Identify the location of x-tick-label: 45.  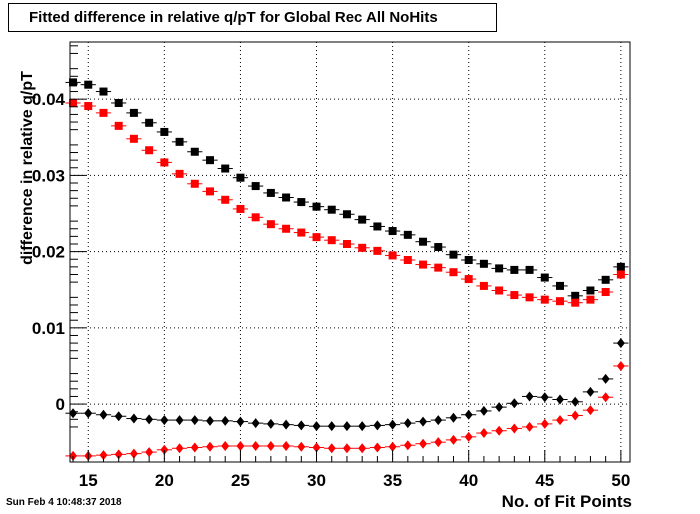
(544, 480).